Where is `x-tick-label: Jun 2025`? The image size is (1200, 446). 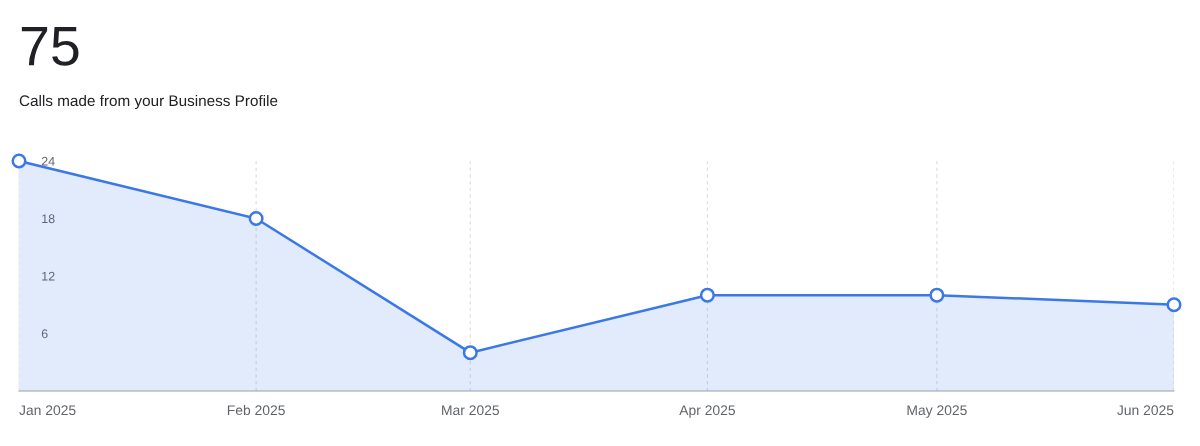 x-tick-label: Jun 2025 is located at coordinates (1145, 410).